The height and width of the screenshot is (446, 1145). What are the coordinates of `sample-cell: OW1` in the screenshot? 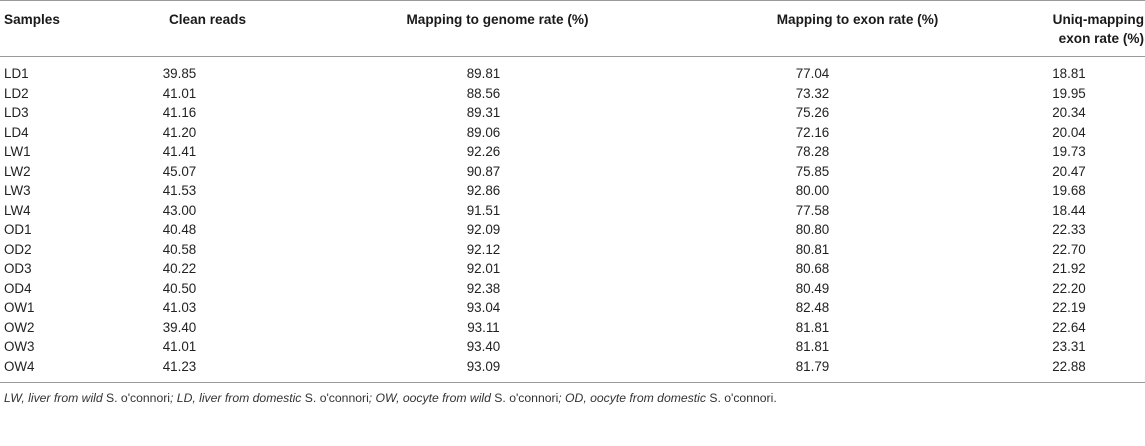 It's located at (19, 307).